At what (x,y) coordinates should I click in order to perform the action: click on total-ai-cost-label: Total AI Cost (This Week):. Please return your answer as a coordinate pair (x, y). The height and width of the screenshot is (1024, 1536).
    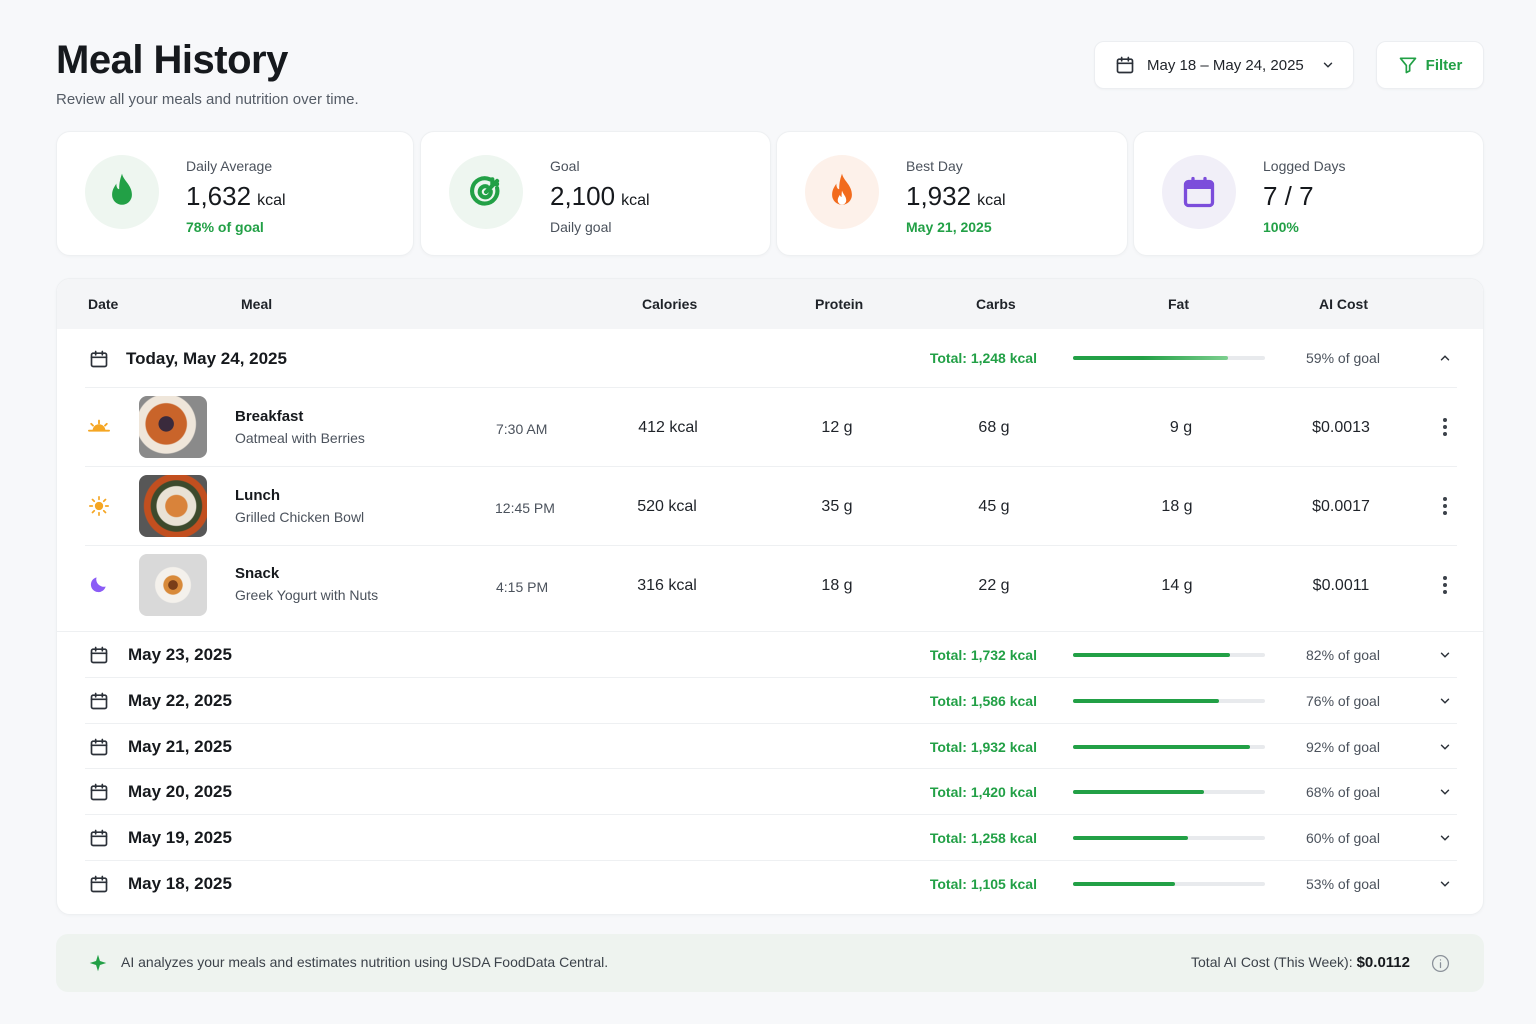
    Looking at the image, I should click on (1272, 962).